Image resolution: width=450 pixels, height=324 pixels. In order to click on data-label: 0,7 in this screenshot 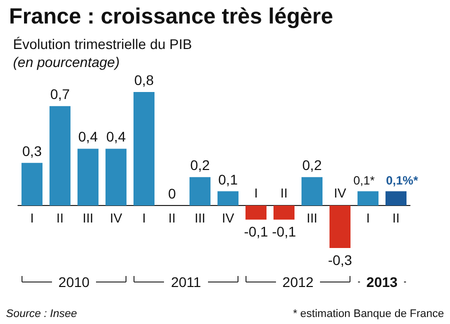, I will do `click(60, 94)`.